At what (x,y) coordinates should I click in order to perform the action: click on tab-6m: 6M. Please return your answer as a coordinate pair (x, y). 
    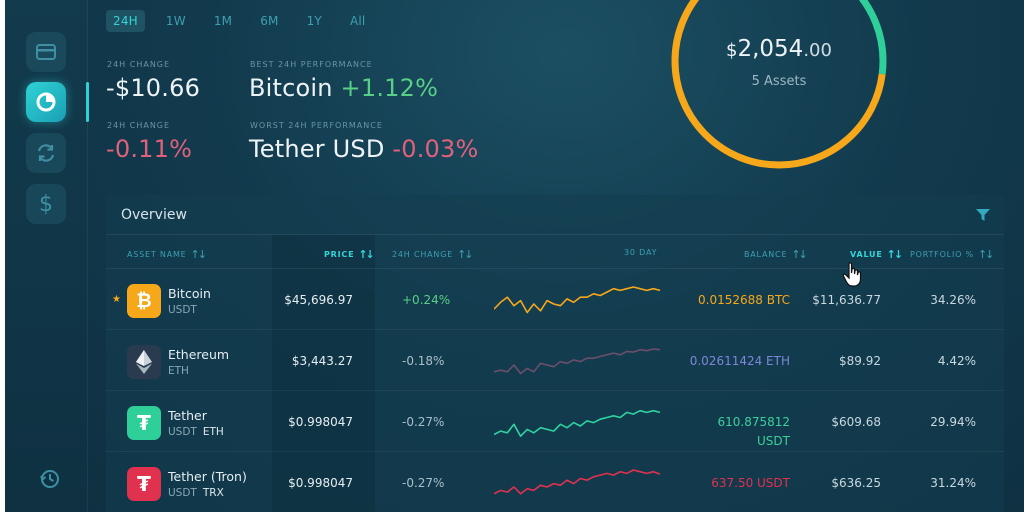
    Looking at the image, I should click on (269, 21).